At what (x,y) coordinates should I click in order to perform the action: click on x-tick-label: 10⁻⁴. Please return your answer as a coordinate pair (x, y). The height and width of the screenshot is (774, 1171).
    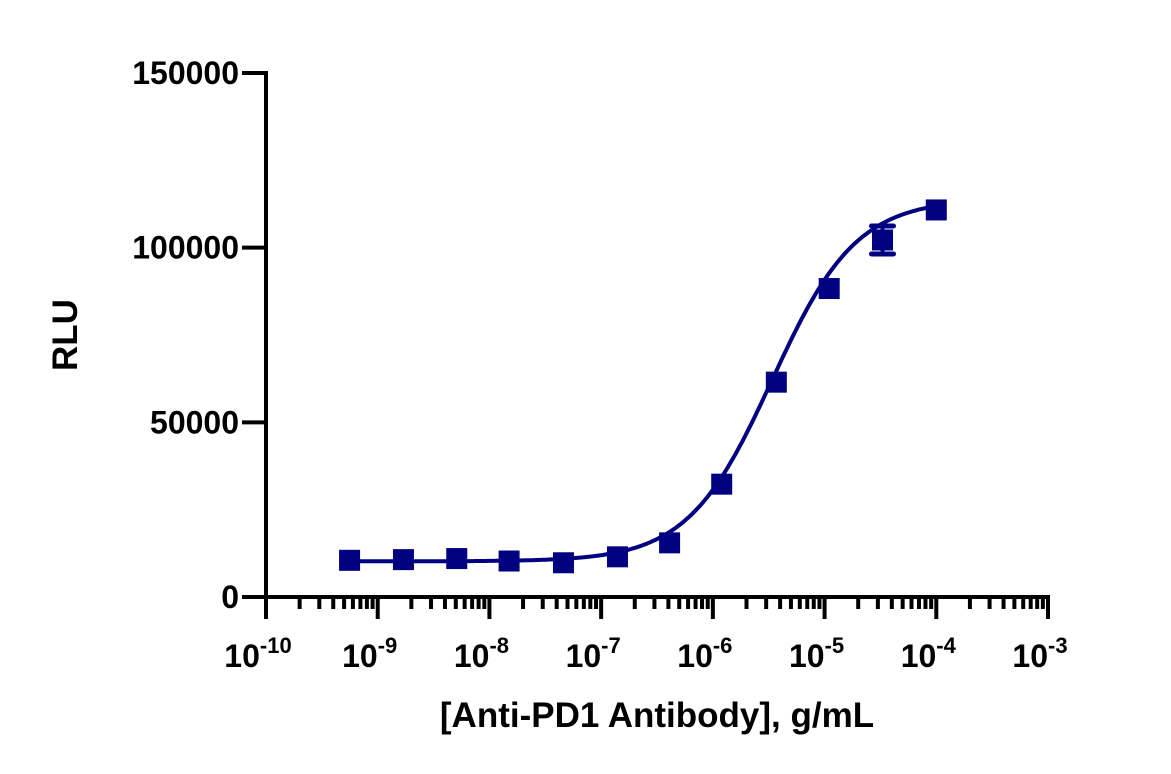
    Looking at the image, I should click on (929, 653).